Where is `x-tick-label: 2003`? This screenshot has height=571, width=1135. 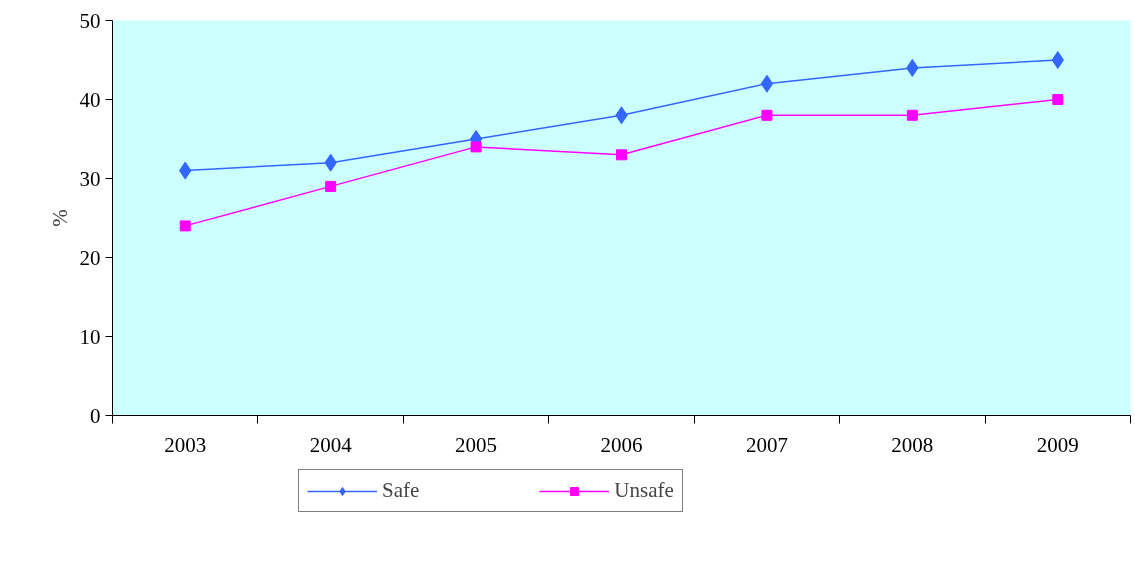
x-tick-label: 2003 is located at coordinates (185, 444).